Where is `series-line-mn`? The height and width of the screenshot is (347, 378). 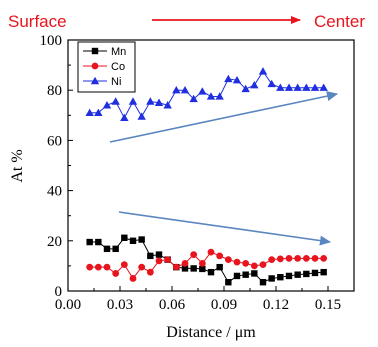
series-line-mn is located at coordinates (206, 260).